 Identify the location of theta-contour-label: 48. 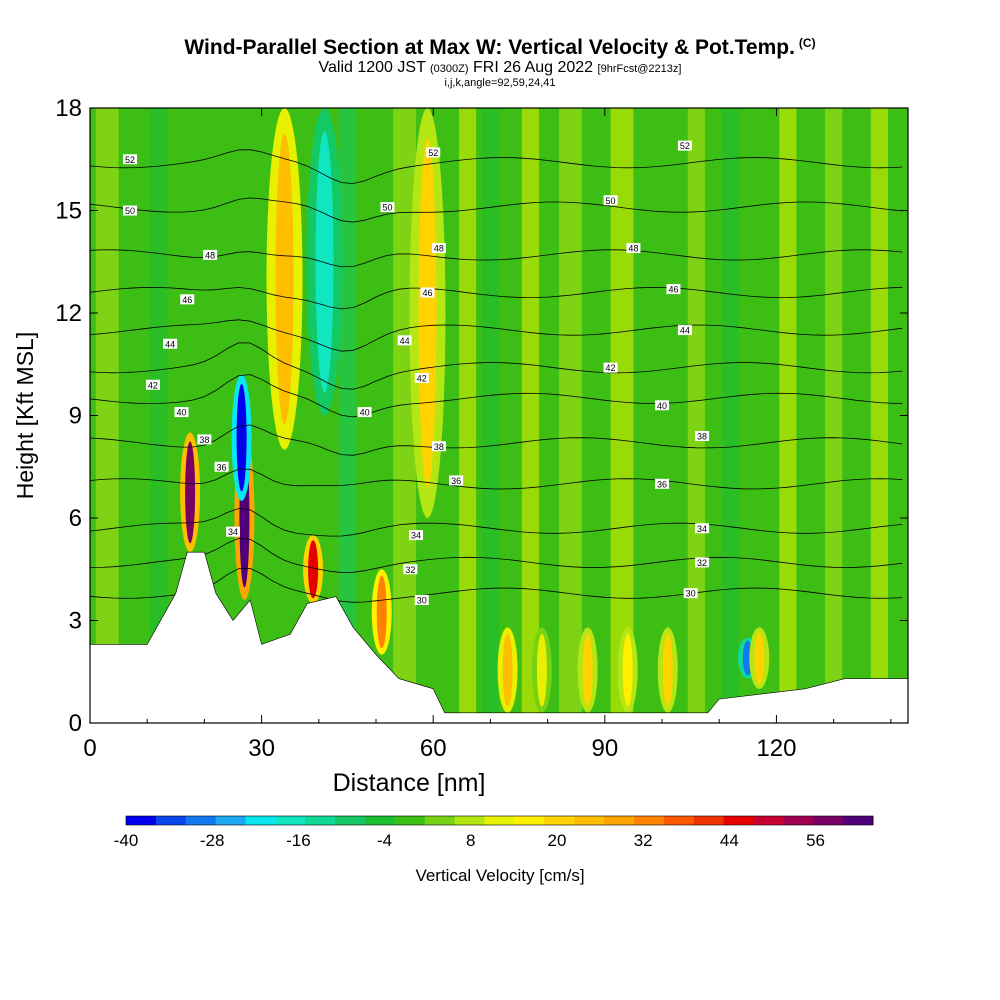
(210, 254).